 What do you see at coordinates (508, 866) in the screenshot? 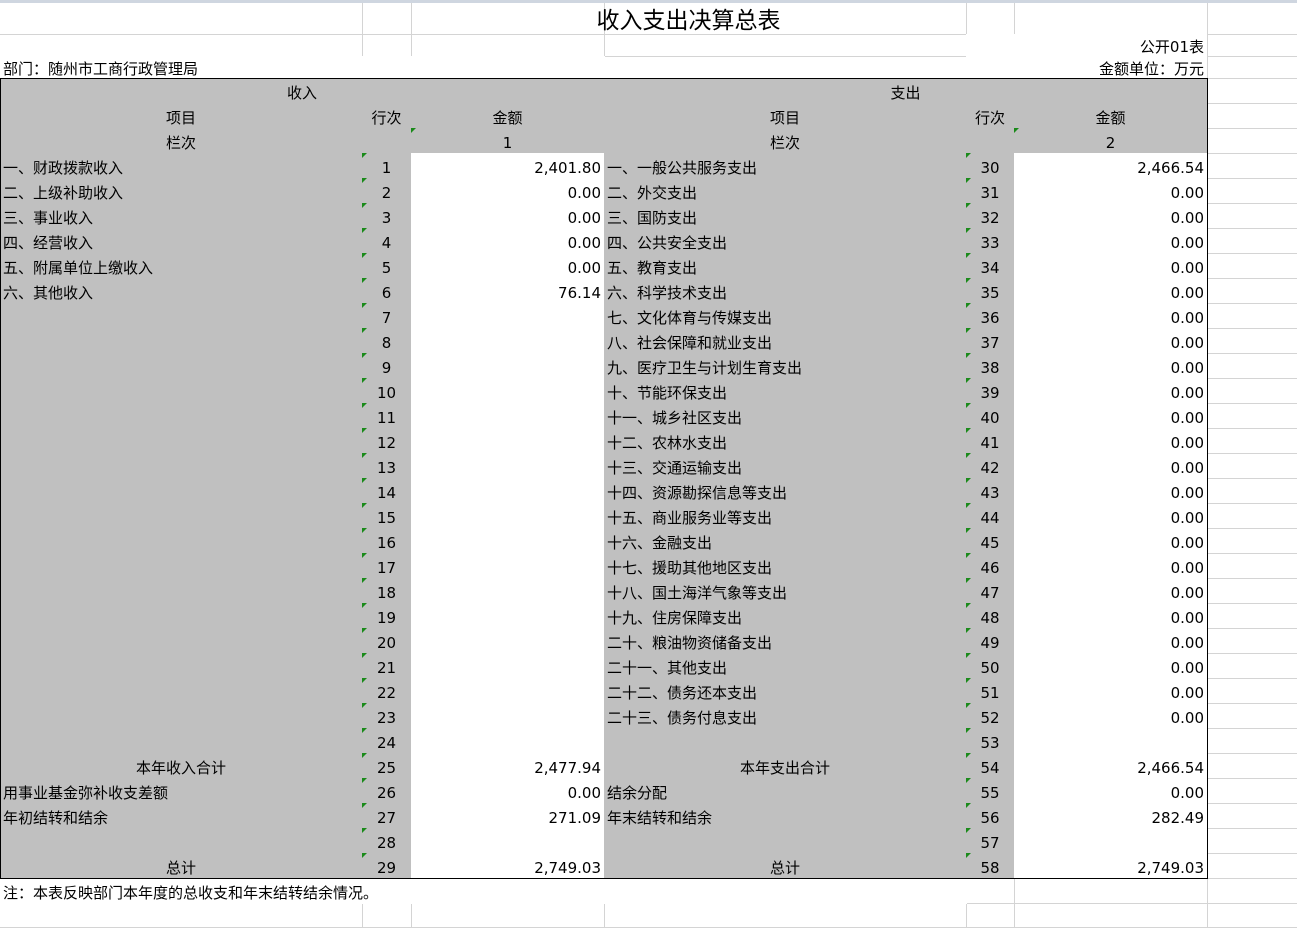
I see `income-amount: 2,749.03` at bounding box center [508, 866].